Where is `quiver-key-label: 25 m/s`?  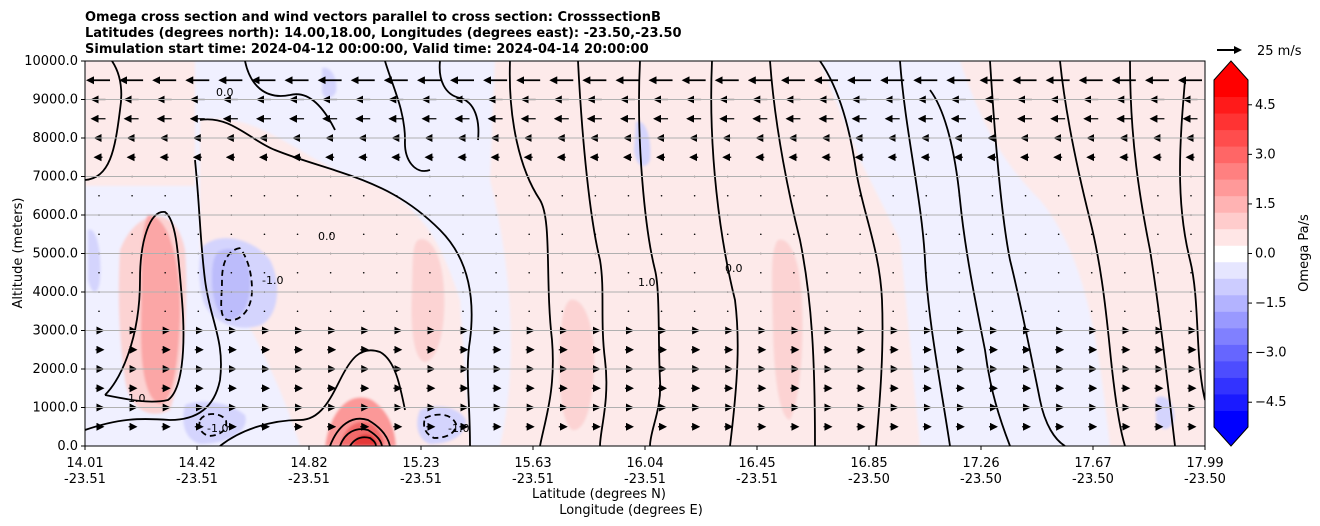 quiver-key-label: 25 m/s is located at coordinates (1279, 51).